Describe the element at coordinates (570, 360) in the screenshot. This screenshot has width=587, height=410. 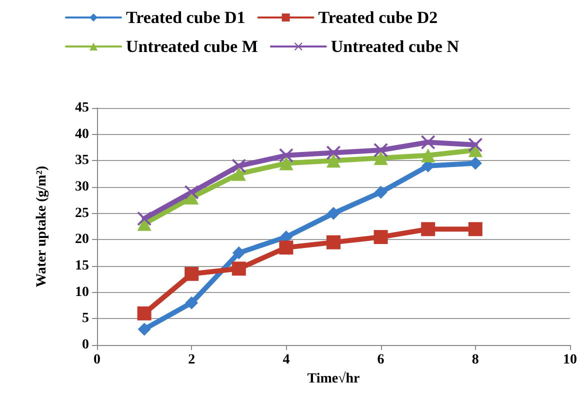
I see `x-tick-label: 10` at that location.